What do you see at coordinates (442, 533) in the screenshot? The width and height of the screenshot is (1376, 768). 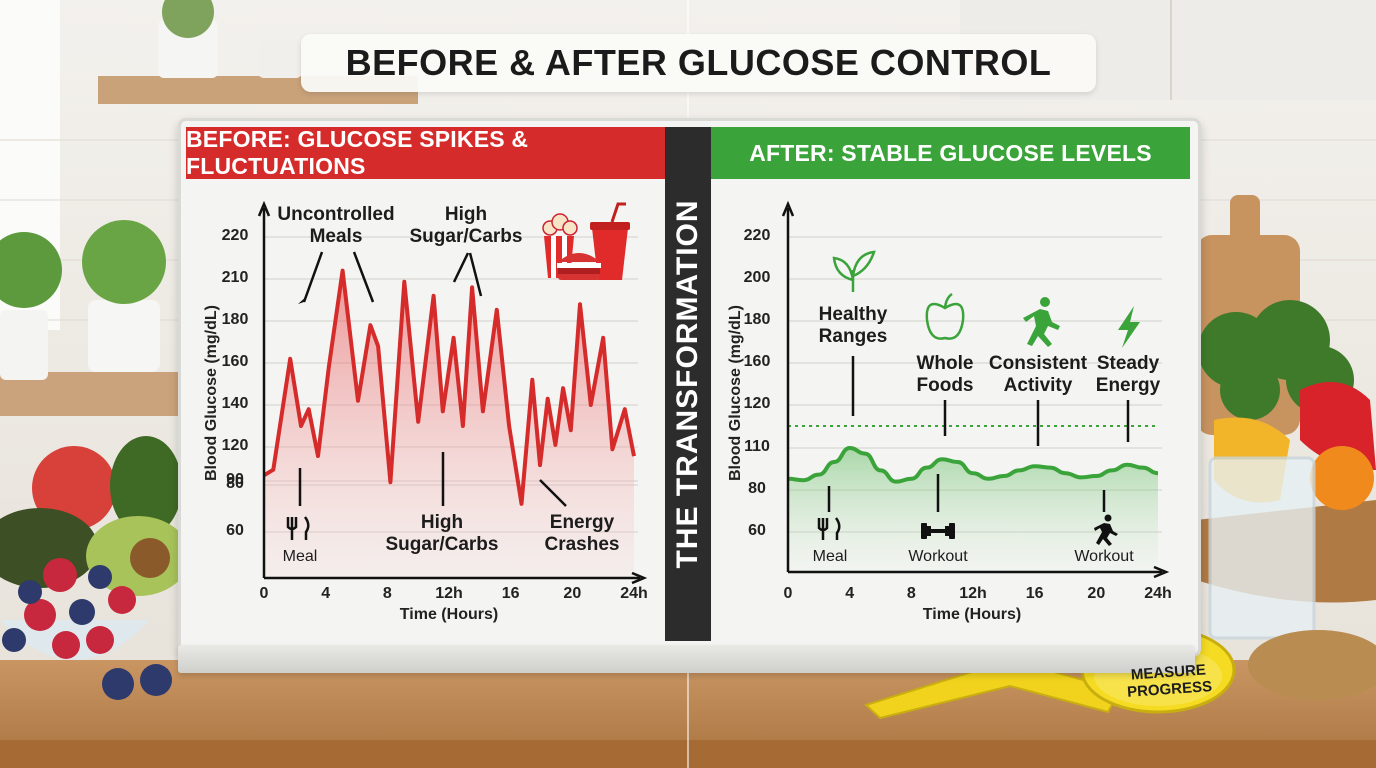 I see `before-annotation-high-sugar-bottom: High Sugar/Carbs` at bounding box center [442, 533].